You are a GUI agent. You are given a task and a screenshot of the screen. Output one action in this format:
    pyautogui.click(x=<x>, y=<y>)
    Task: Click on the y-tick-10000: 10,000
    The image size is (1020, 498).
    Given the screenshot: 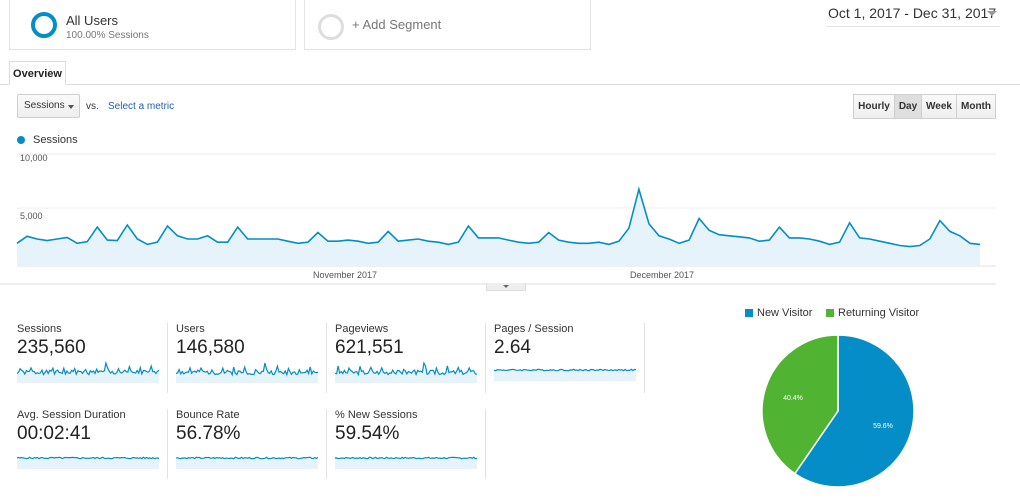 What is the action you would take?
    pyautogui.click(x=34, y=158)
    